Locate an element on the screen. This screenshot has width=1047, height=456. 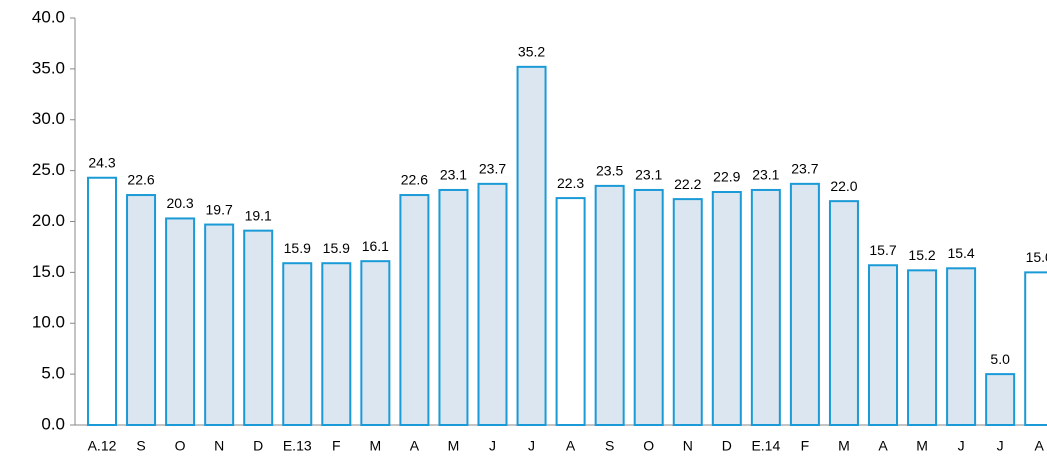
y-tick-label: 10.0 is located at coordinates (48, 322).